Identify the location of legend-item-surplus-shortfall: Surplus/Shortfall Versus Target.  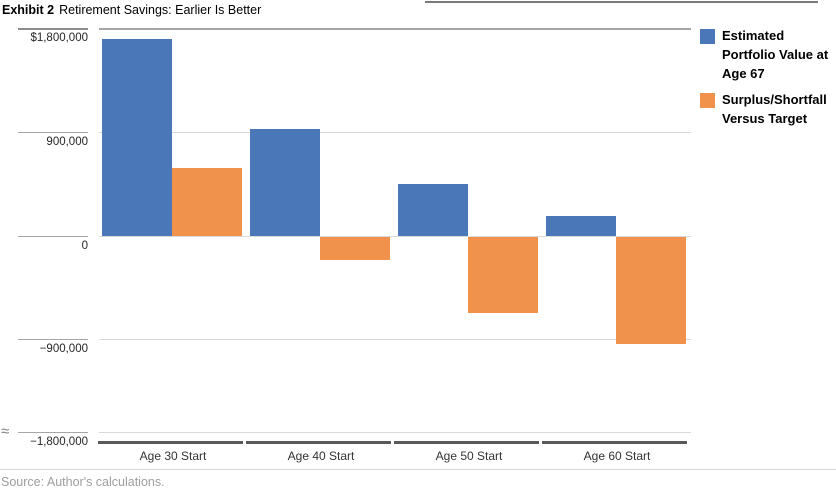
(766, 109).